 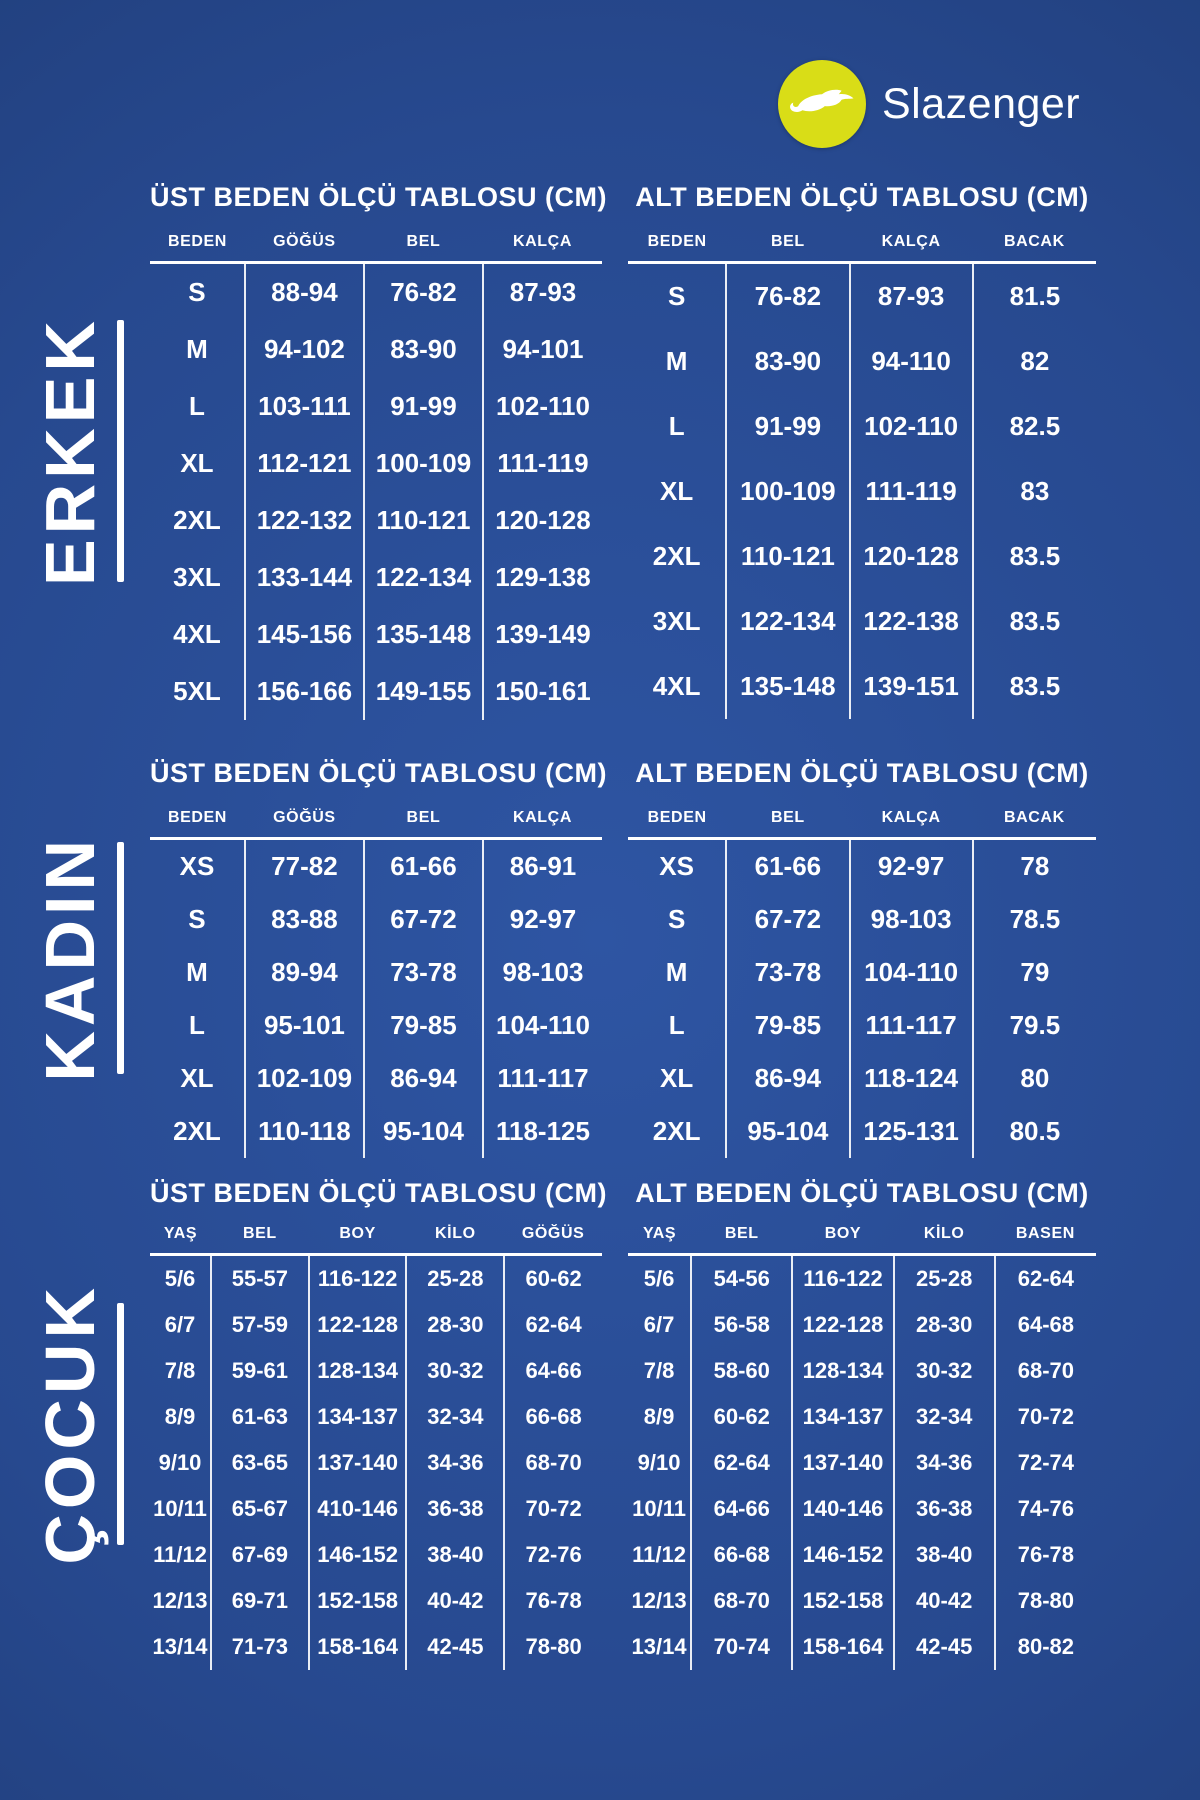 What do you see at coordinates (676, 556) in the screenshot?
I see `size-cell: 2XL` at bounding box center [676, 556].